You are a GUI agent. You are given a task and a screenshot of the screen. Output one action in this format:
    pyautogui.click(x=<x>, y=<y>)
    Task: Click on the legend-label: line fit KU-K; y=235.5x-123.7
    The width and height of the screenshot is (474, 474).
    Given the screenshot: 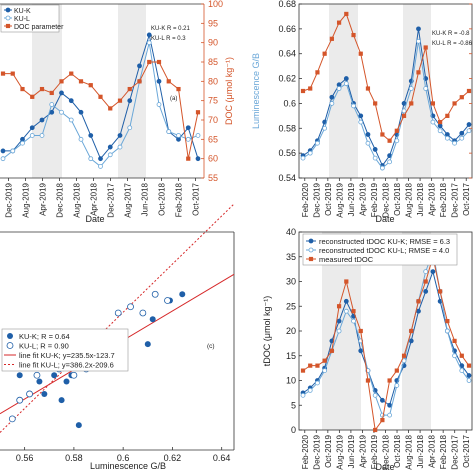 What is the action you would take?
    pyautogui.click(x=67, y=355)
    